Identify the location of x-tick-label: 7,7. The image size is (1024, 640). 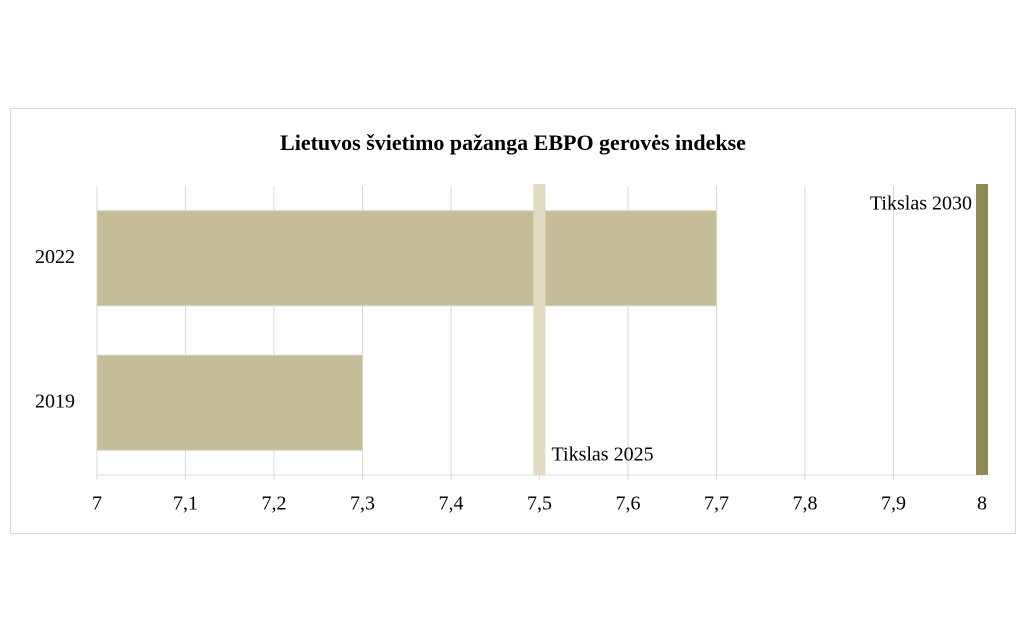
(716, 504).